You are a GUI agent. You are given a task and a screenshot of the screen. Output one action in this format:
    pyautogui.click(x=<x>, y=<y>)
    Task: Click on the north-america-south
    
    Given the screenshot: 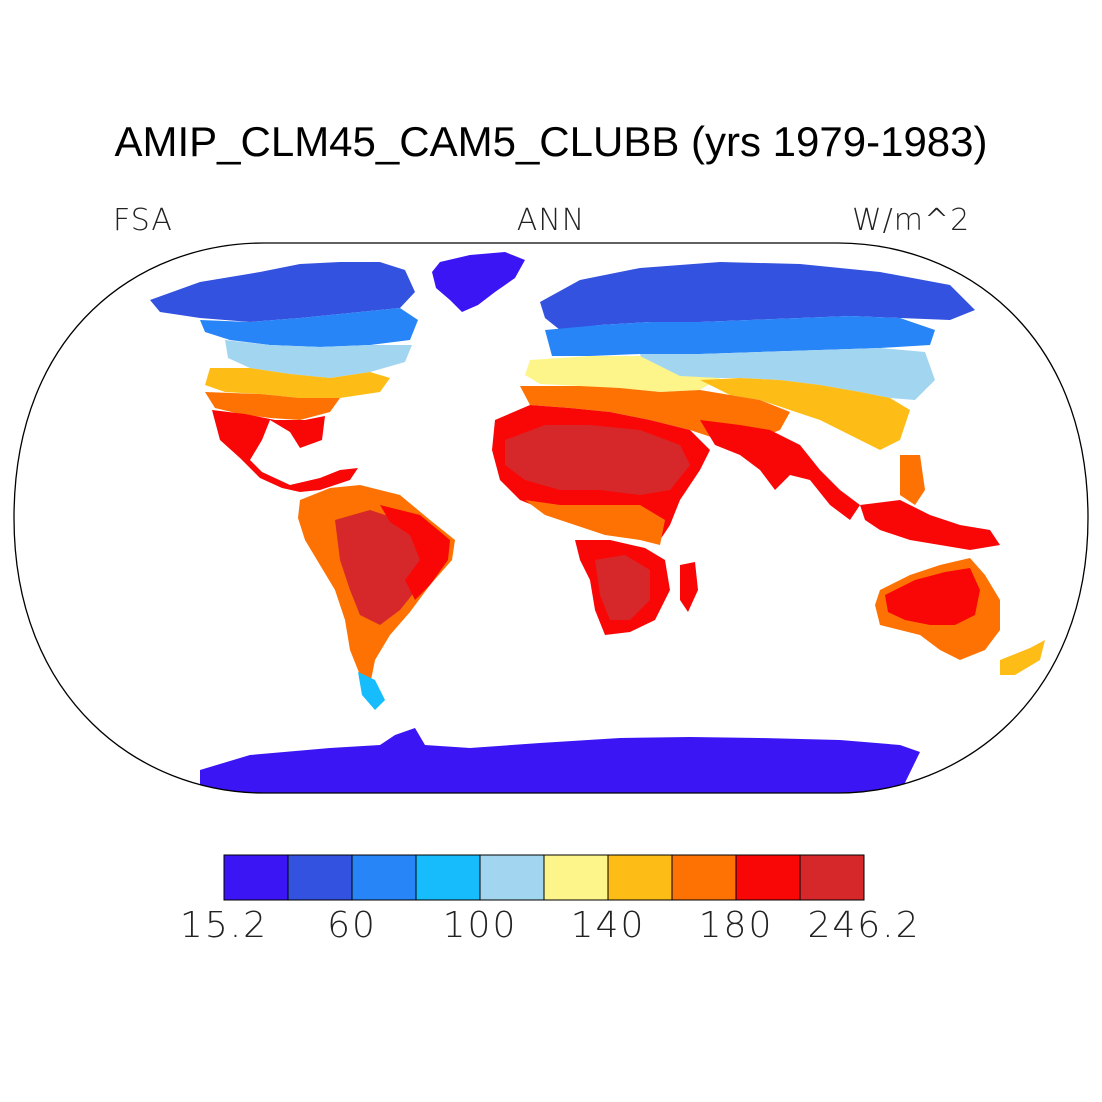 What is the action you would take?
    pyautogui.click(x=285, y=451)
    